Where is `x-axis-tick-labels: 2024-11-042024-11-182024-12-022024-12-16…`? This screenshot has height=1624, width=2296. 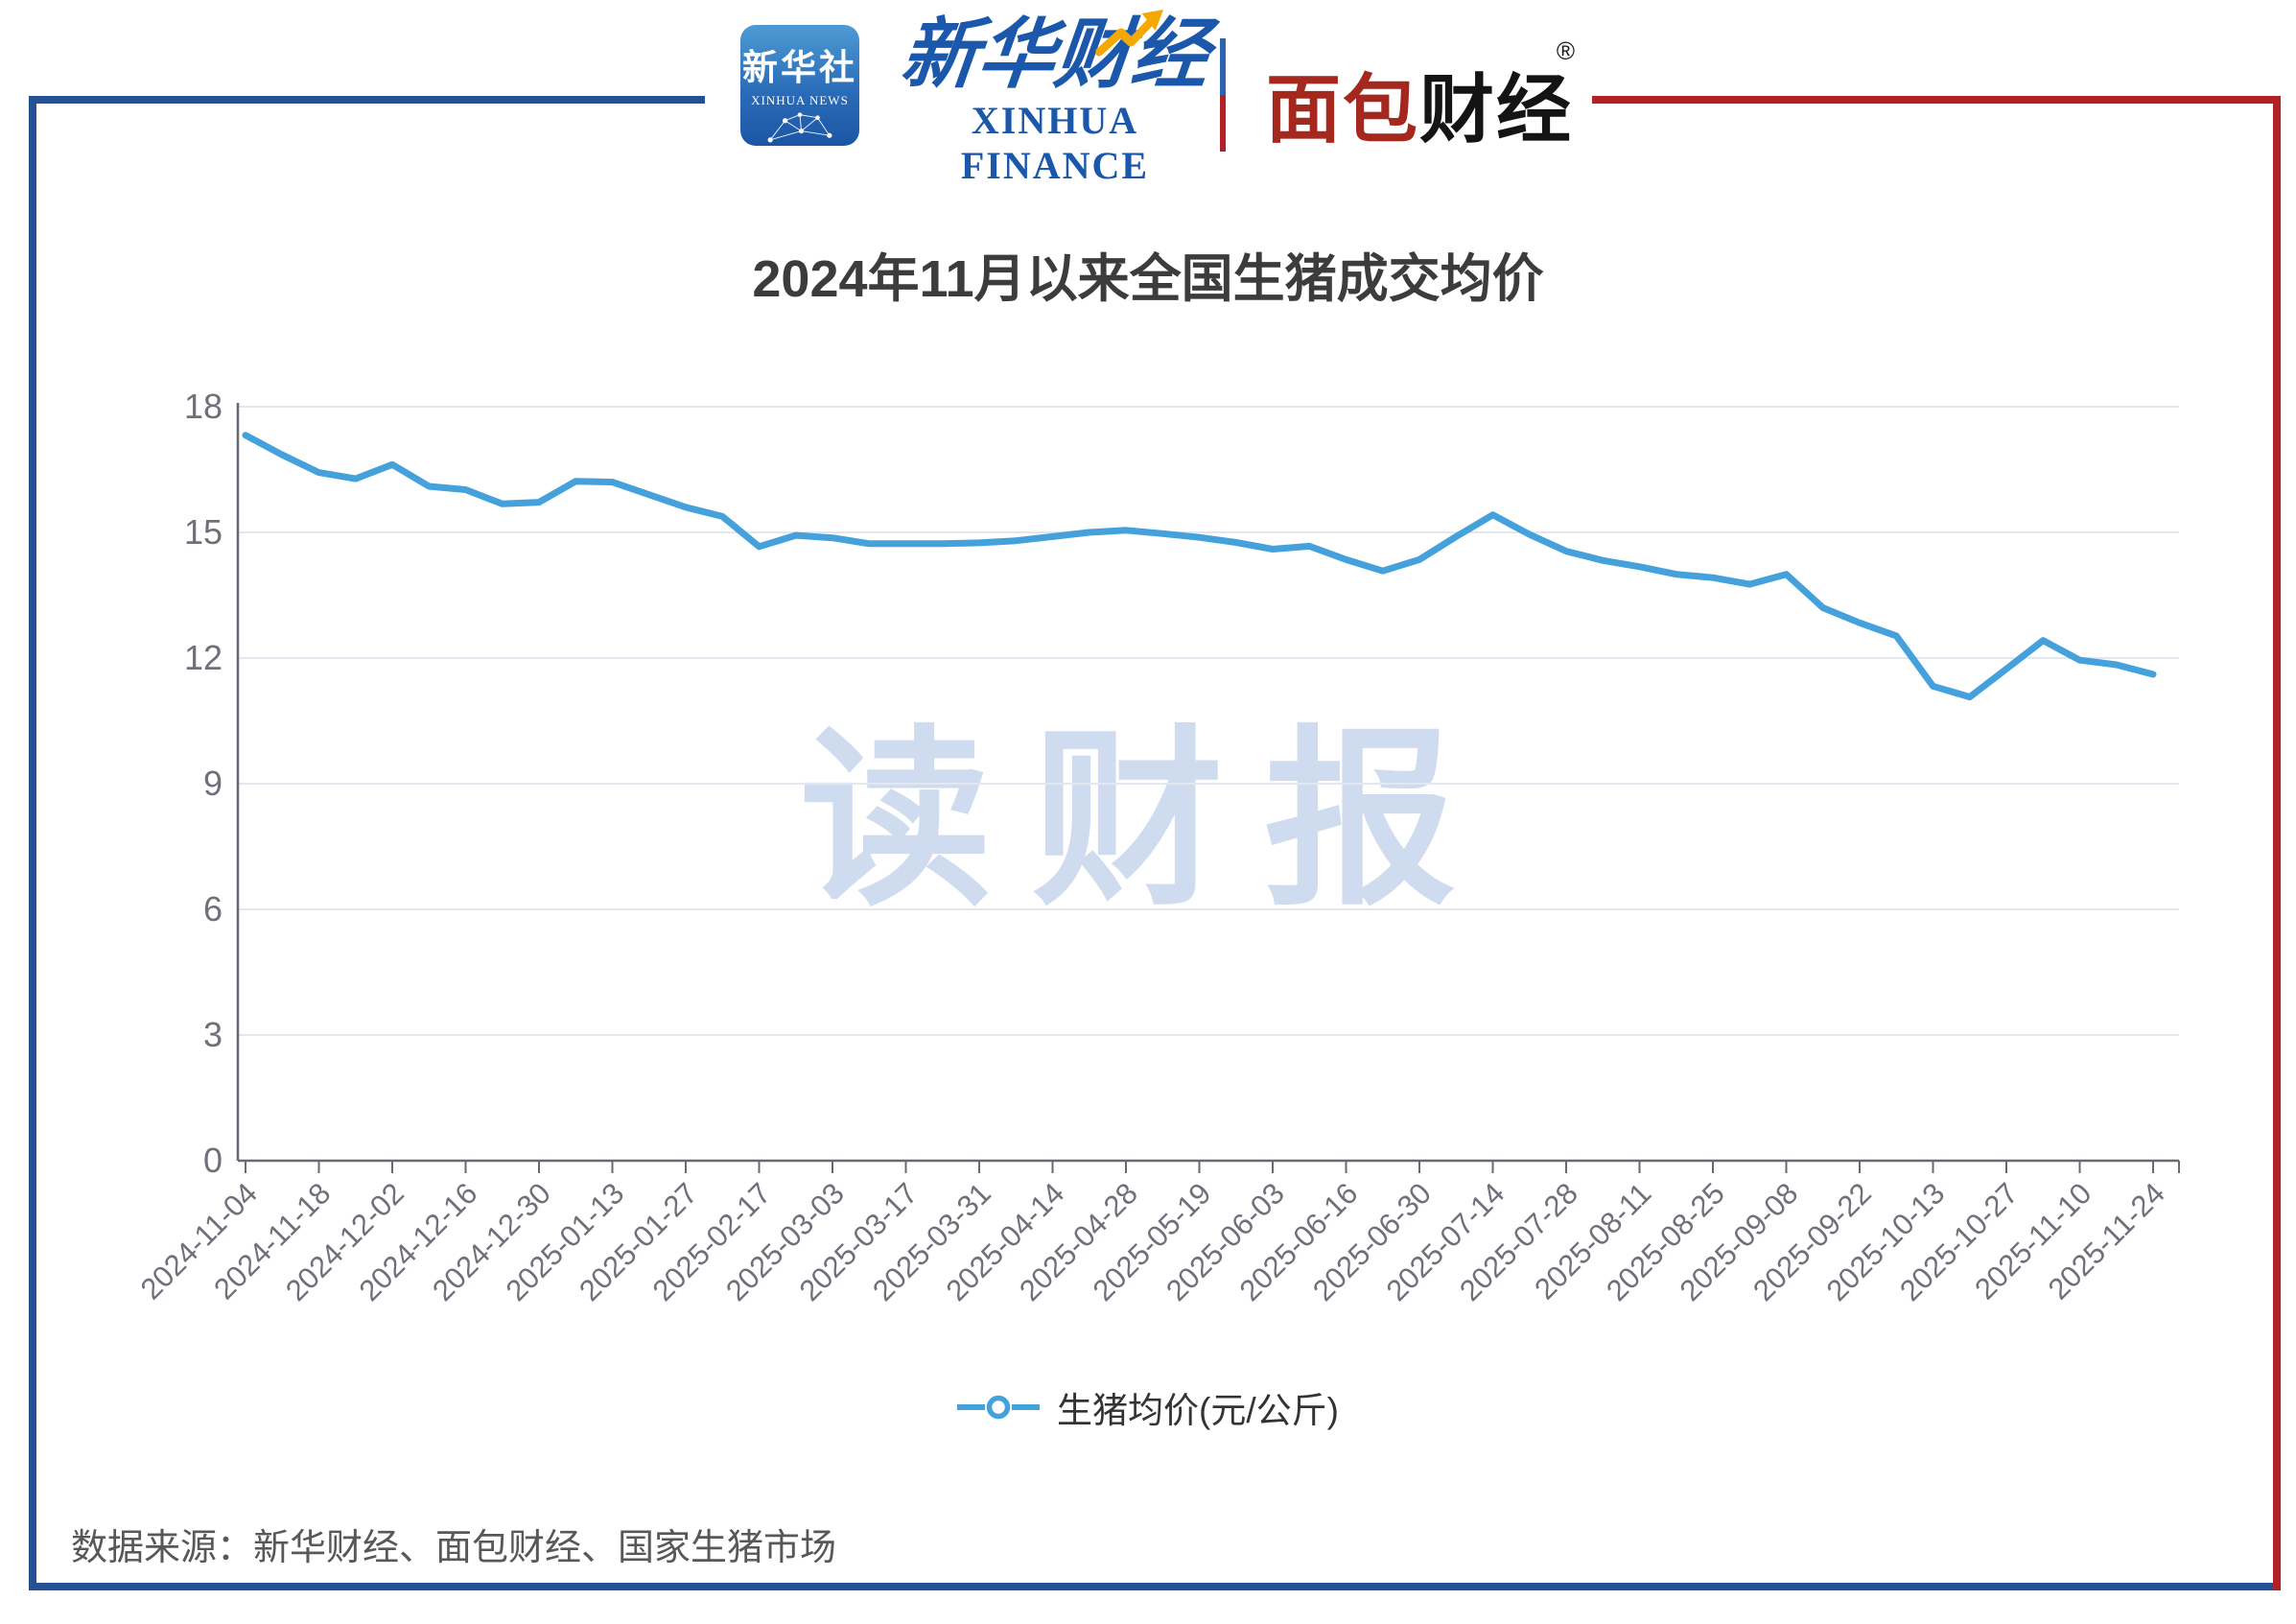
x-axis-tick-labels: 2024-11-042024-11-182024-12-022024-12-16… is located at coordinates (1152, 1241).